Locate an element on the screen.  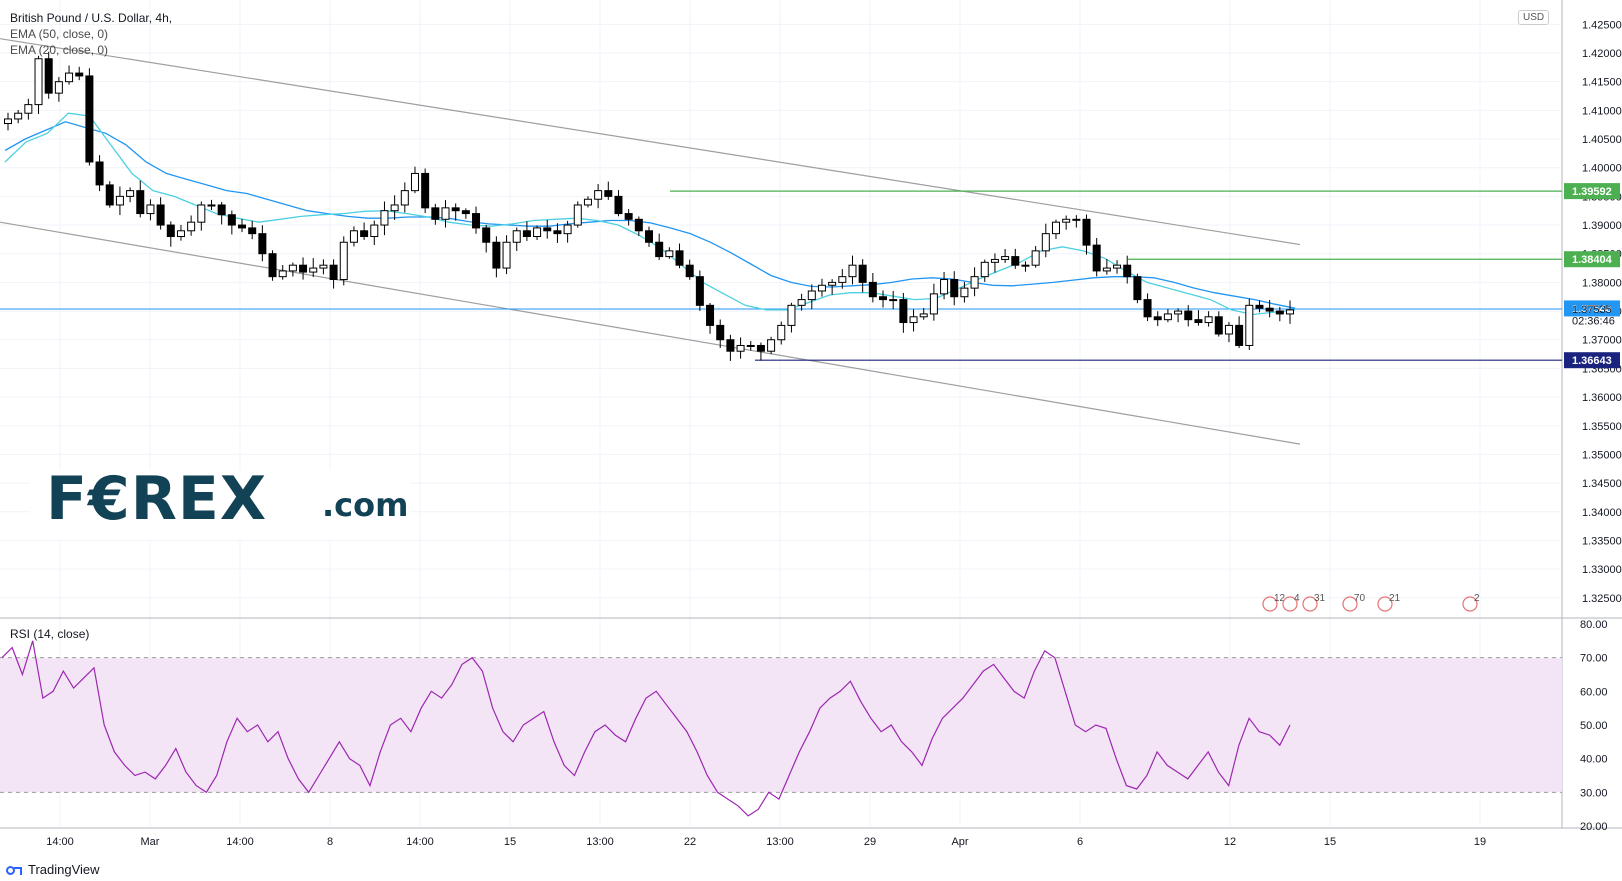
ema50-legend: EMA (50, close, 0) is located at coordinates (59, 34).